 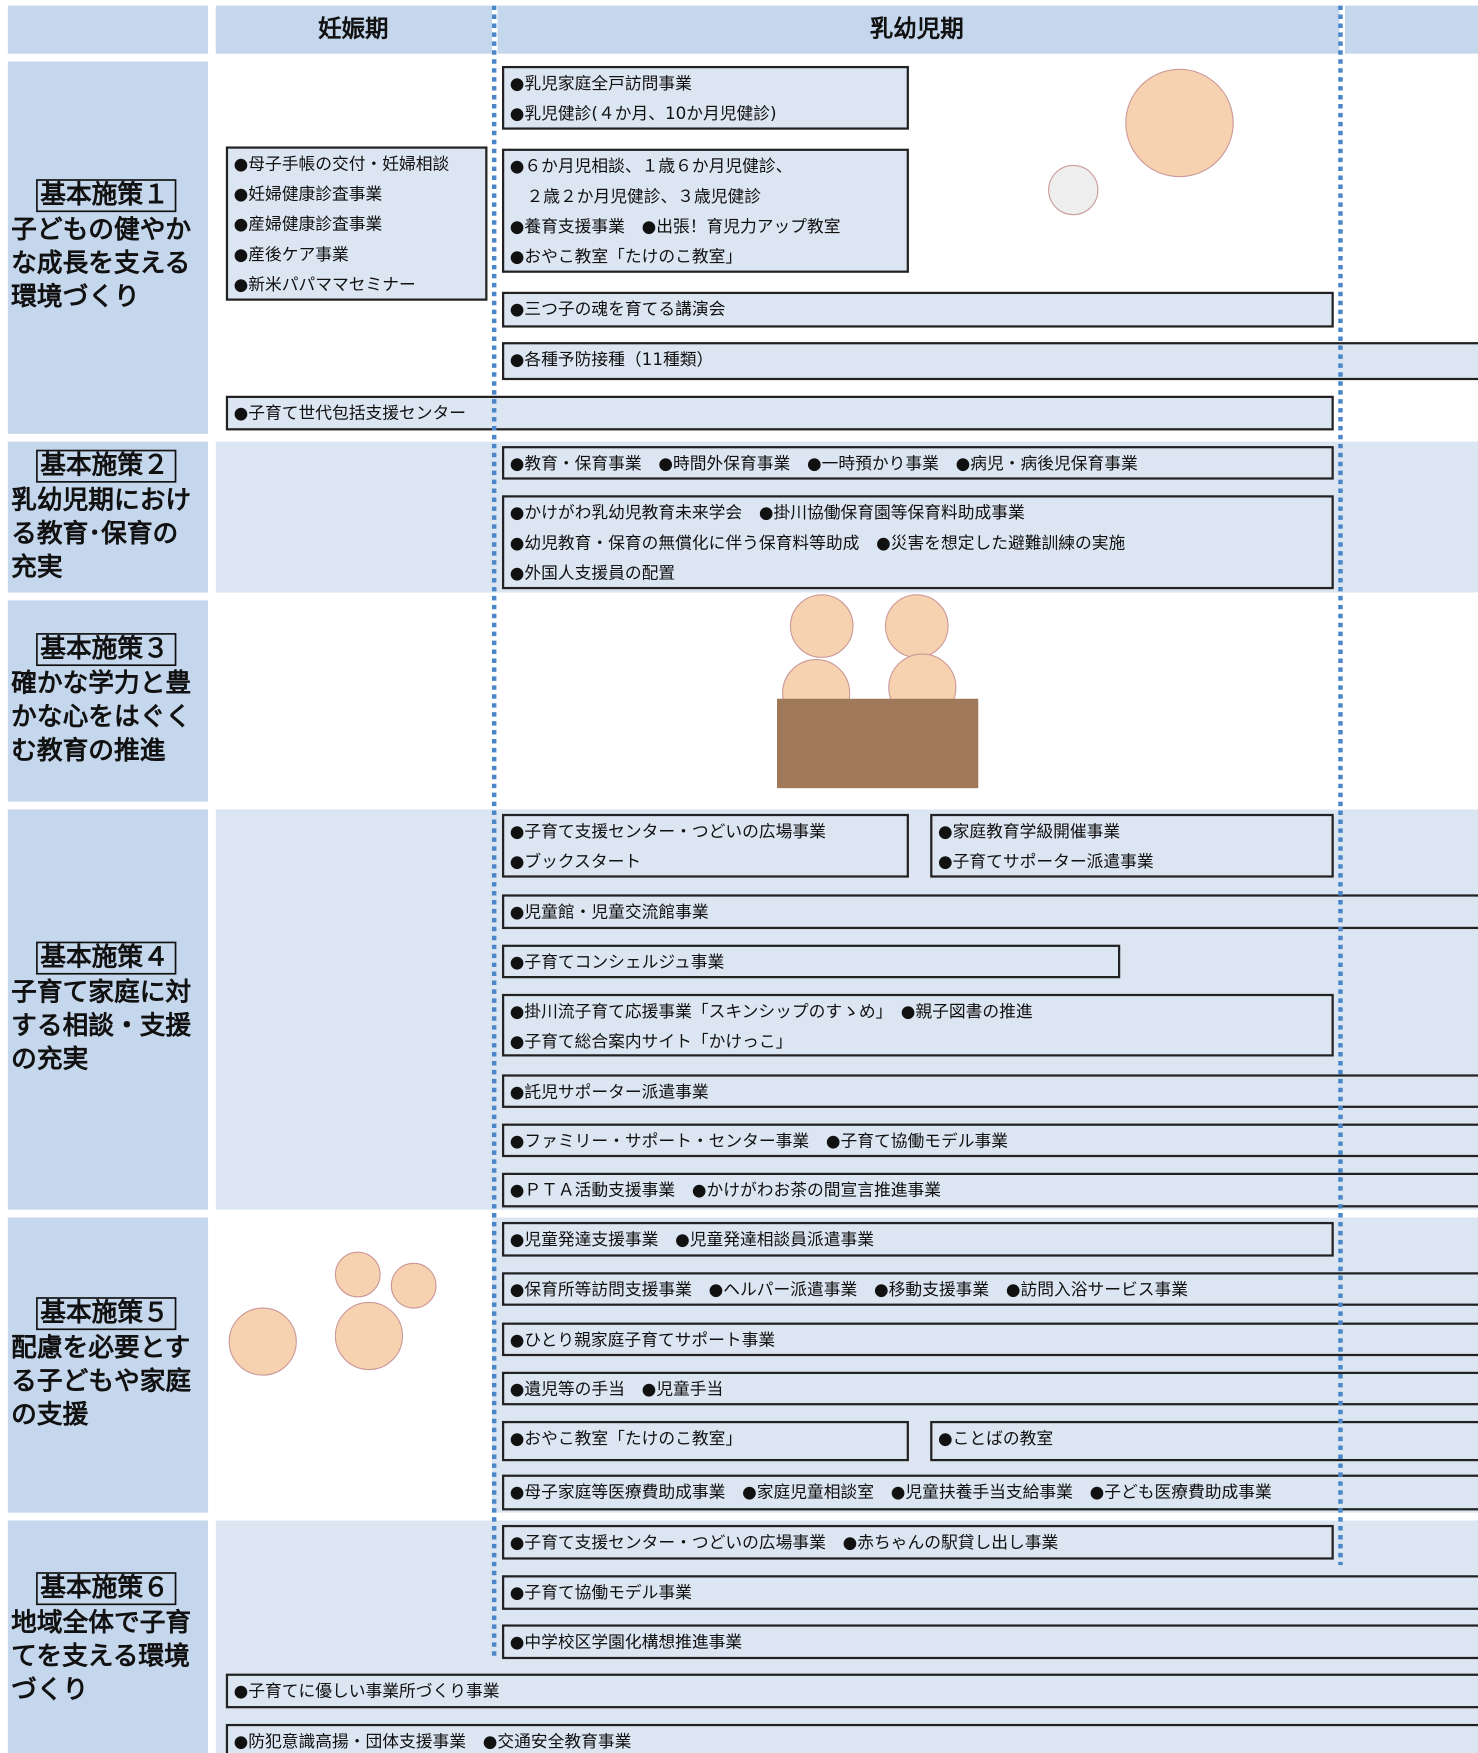 What do you see at coordinates (107, 29) in the screenshot?
I see `header-corner` at bounding box center [107, 29].